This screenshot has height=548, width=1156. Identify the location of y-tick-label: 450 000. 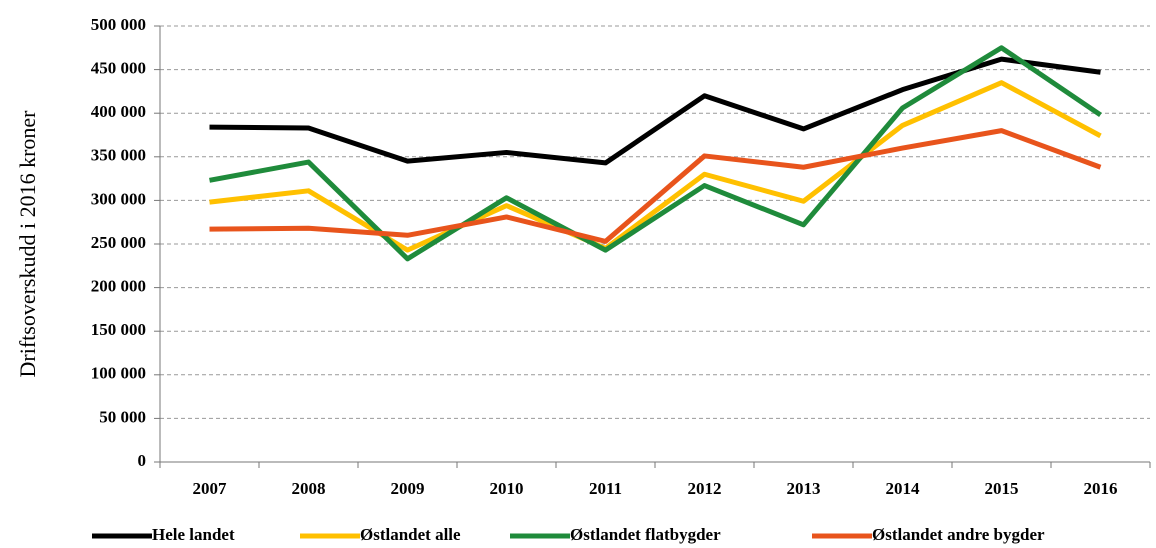
(118, 68).